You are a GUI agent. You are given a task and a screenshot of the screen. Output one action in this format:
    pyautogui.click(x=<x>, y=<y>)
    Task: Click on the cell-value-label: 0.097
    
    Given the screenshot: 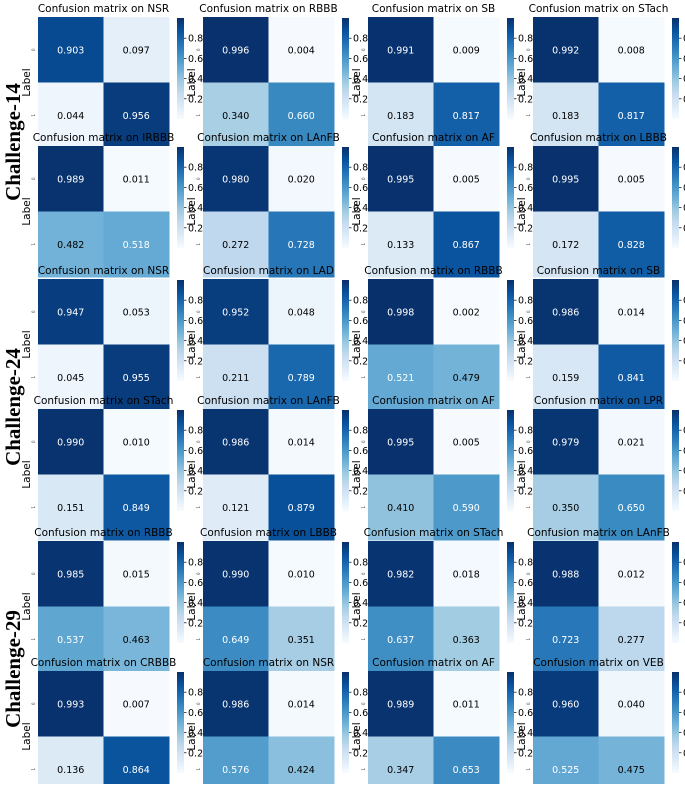 What is the action you would take?
    pyautogui.click(x=136, y=50)
    